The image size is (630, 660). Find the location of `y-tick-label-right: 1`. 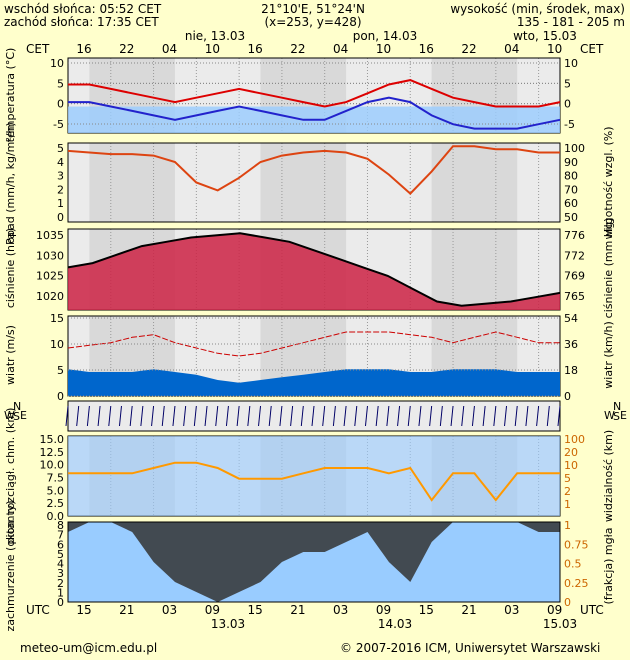

y-tick-label-right: 1 is located at coordinates (567, 504).